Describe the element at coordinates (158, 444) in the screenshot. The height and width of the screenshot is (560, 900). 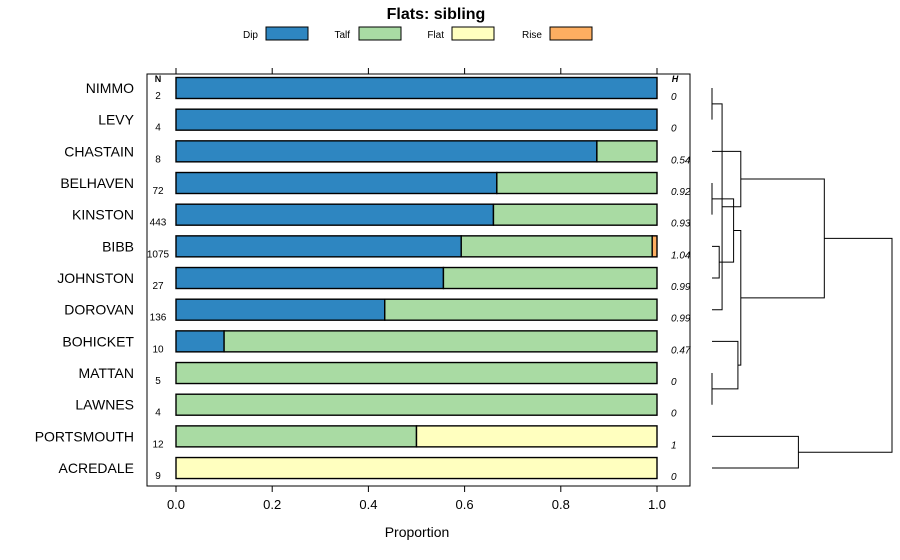
I see `n-value: 12` at that location.